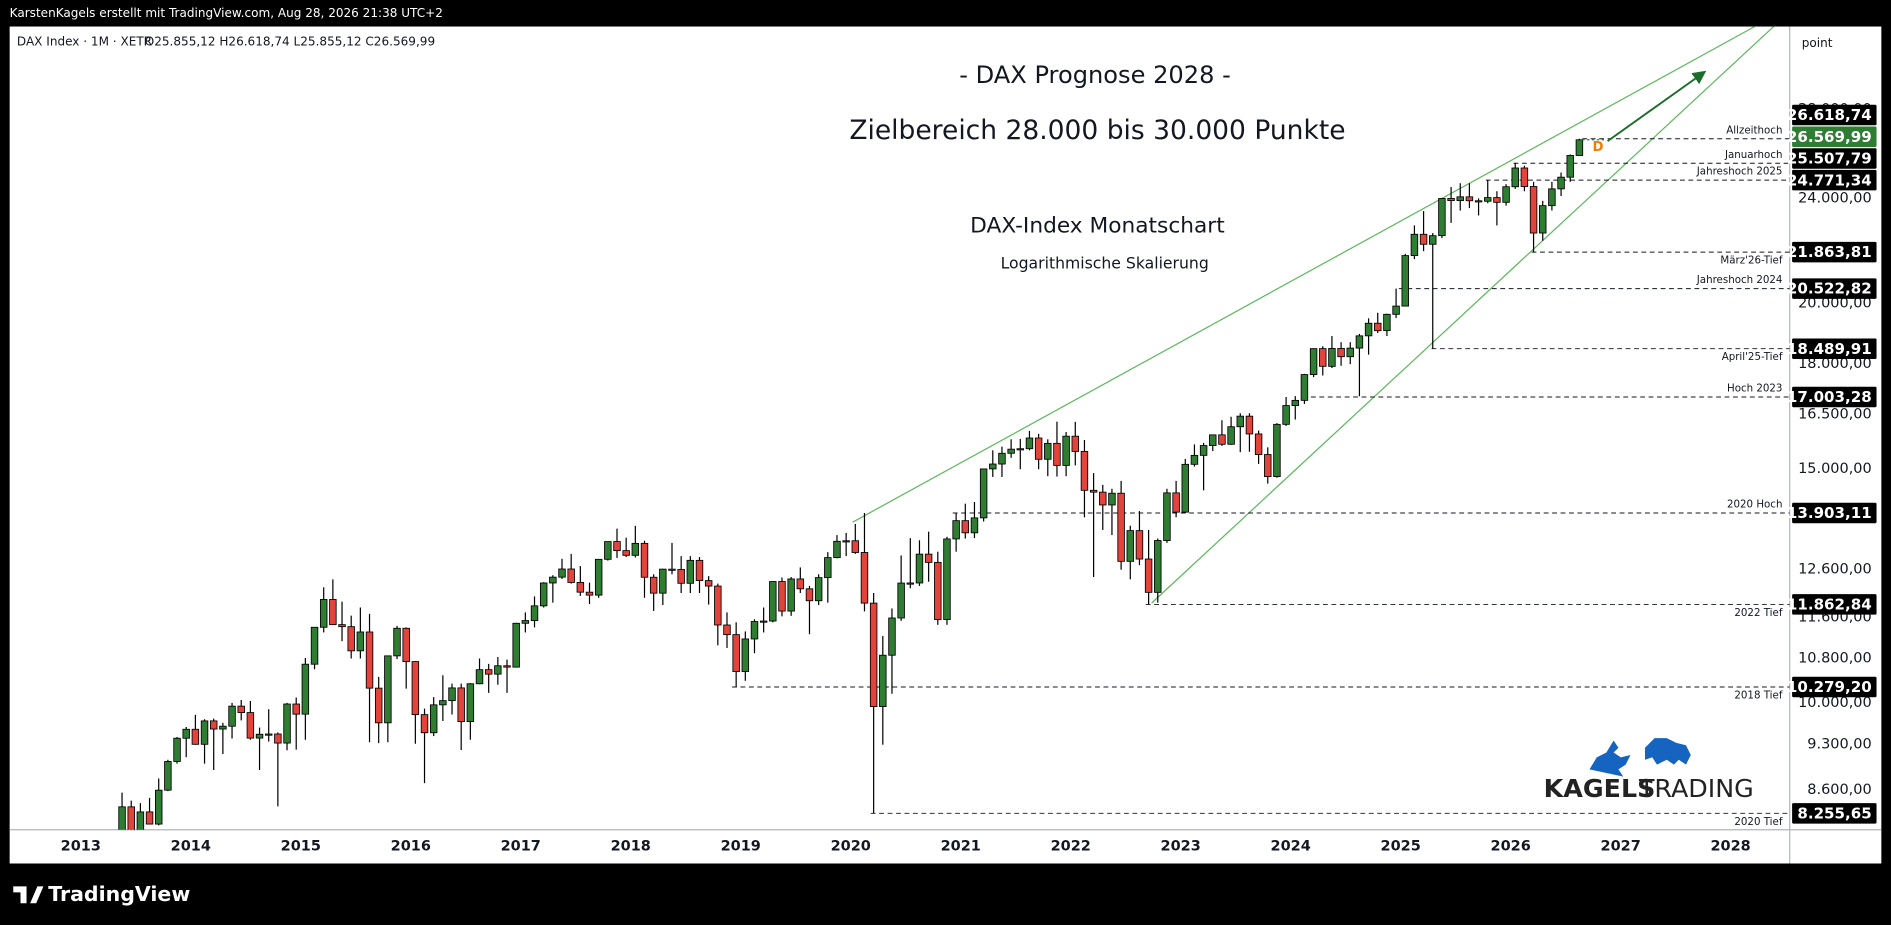 This screenshot has width=1891, height=925. I want to click on price-label: 13.903,11, so click(1829, 513).